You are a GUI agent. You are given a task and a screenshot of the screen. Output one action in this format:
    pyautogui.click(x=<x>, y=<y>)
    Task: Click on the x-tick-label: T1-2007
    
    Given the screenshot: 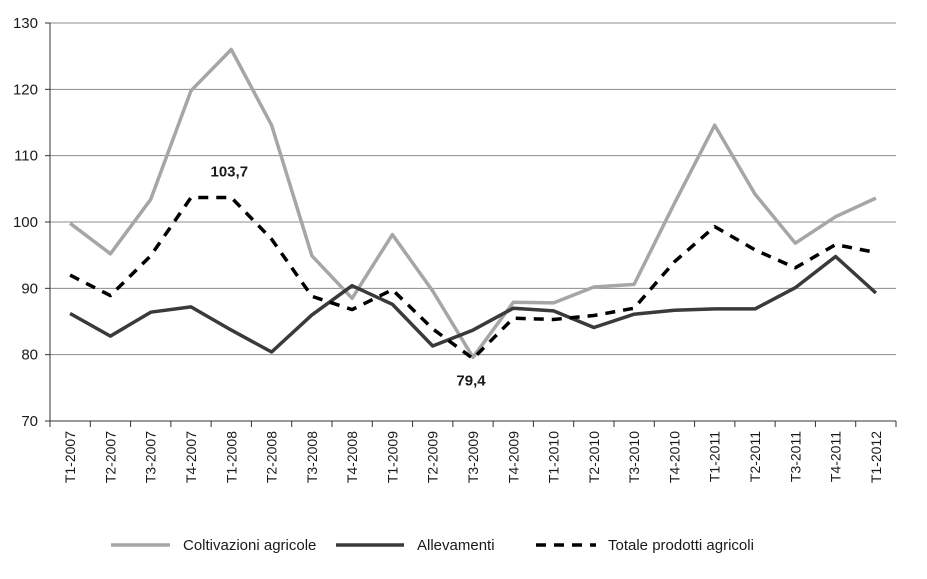 What is the action you would take?
    pyautogui.click(x=70, y=457)
    